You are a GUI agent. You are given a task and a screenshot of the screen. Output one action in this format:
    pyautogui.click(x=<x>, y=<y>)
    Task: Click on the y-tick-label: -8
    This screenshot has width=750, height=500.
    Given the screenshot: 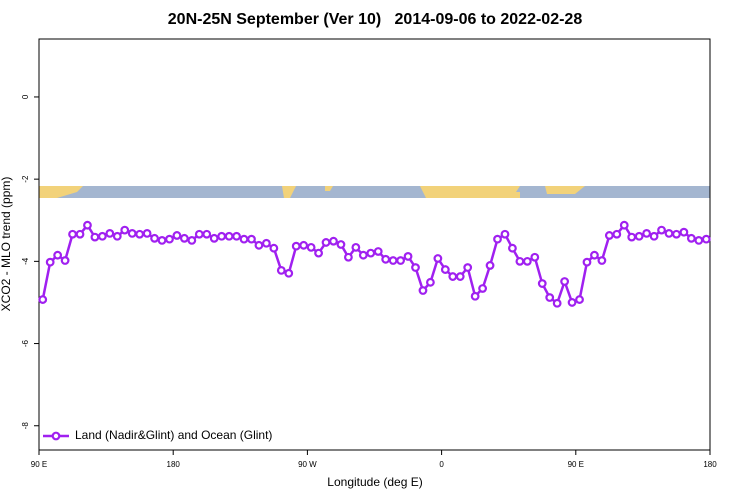 What is the action you would take?
    pyautogui.click(x=25, y=426)
    